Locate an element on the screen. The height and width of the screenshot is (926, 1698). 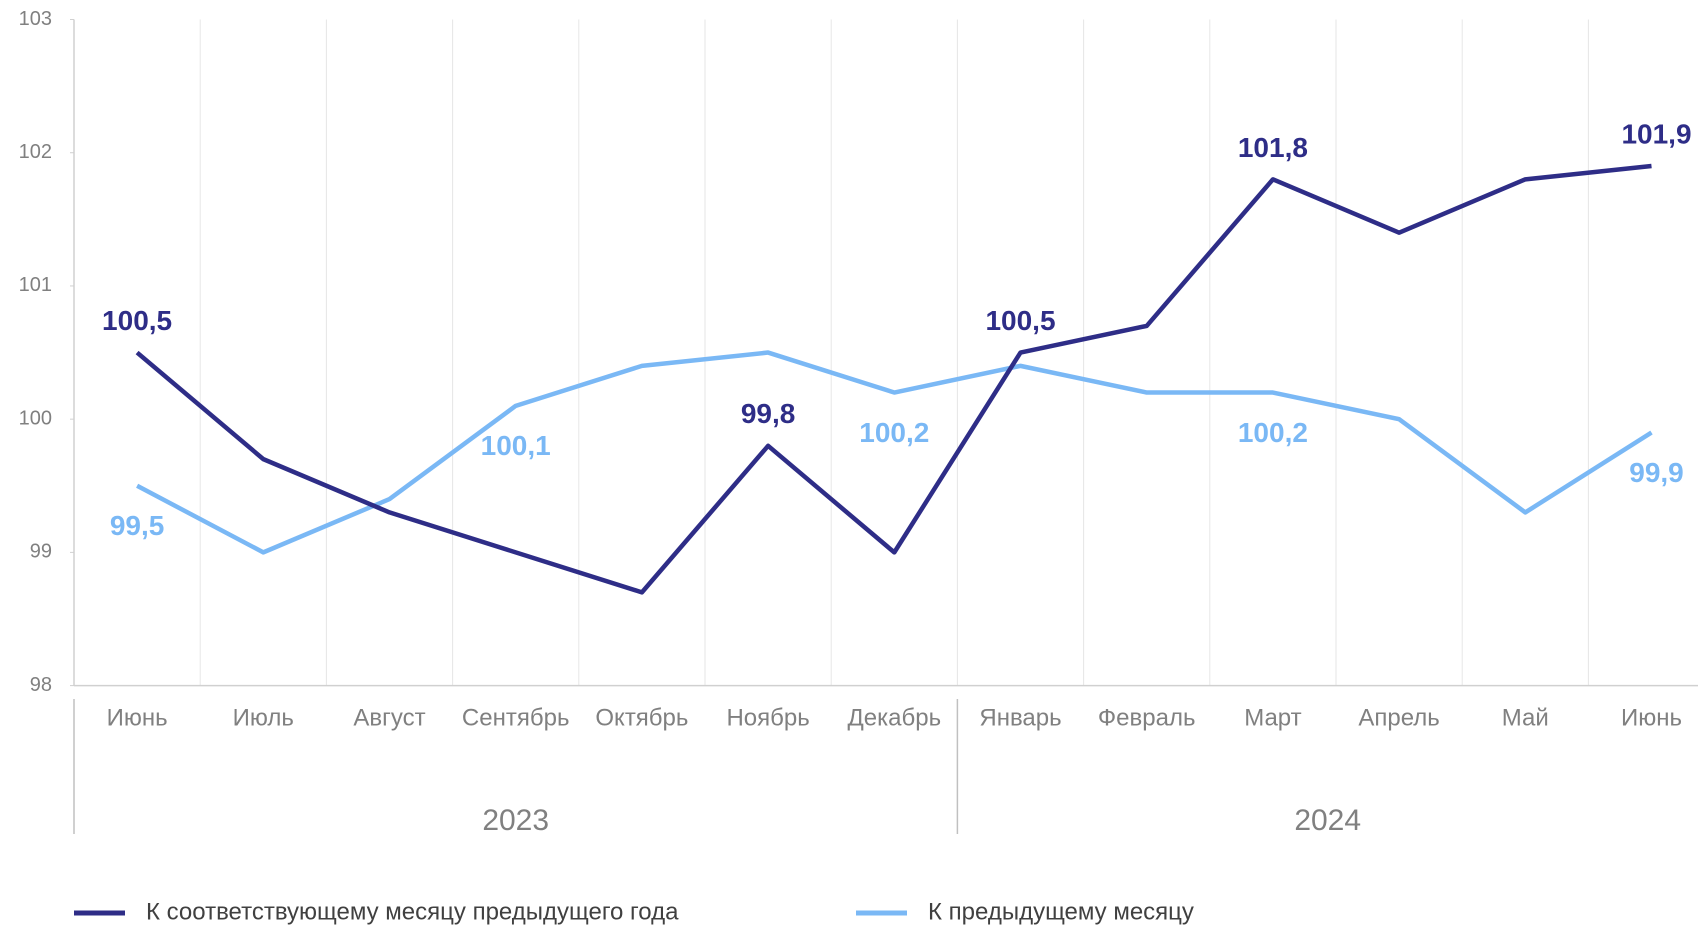
group-label: 2024 is located at coordinates (1327, 820).